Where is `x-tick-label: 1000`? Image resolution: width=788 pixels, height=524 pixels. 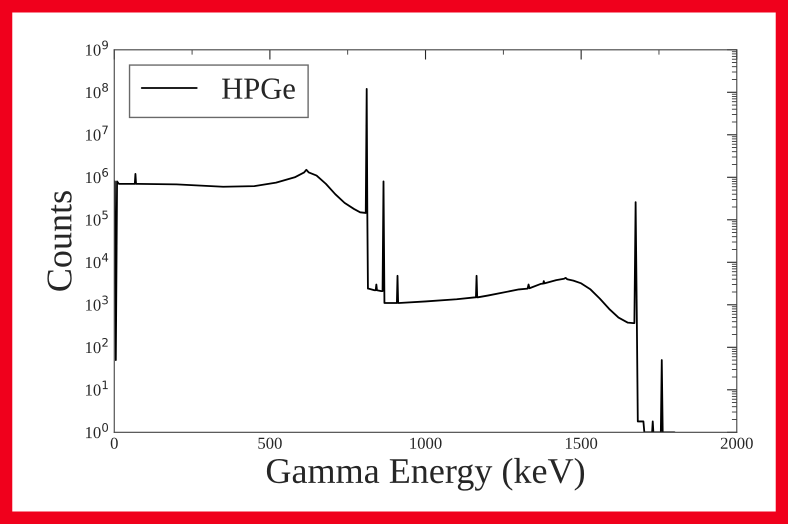
x-tick-label: 1000 is located at coordinates (426, 443).